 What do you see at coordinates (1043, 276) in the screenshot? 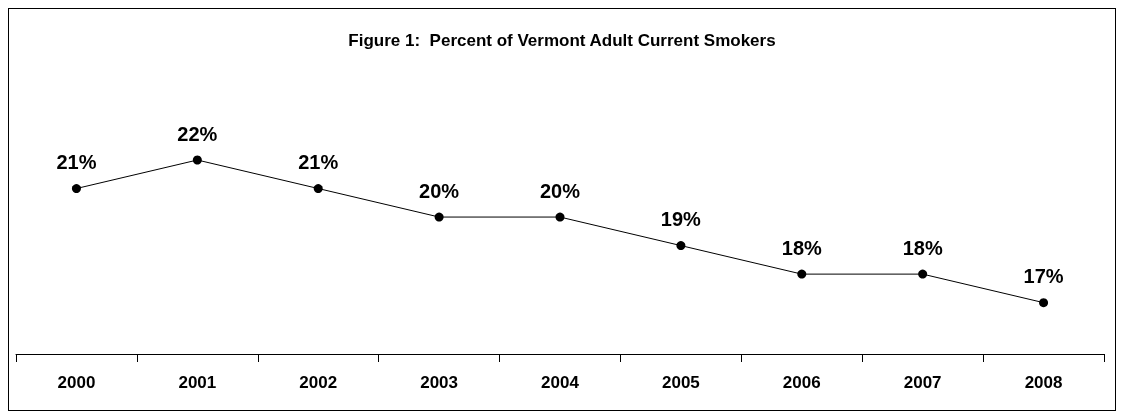
I see `data-label: 17%` at bounding box center [1043, 276].